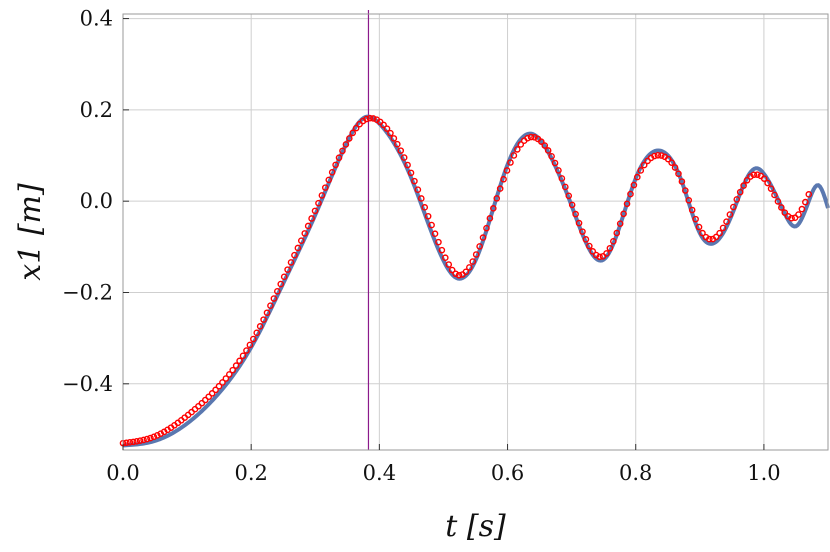 The height and width of the screenshot is (552, 830). What do you see at coordinates (30, 232) in the screenshot?
I see `y-axis-title: x1 [m]` at bounding box center [30, 232].